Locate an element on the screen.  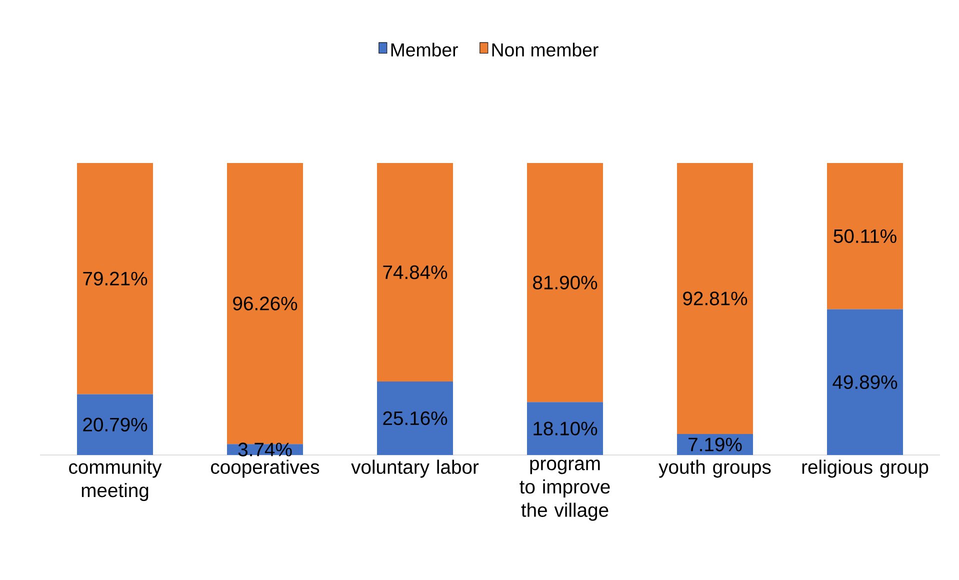
data-label: 96.26% is located at coordinates (265, 303).